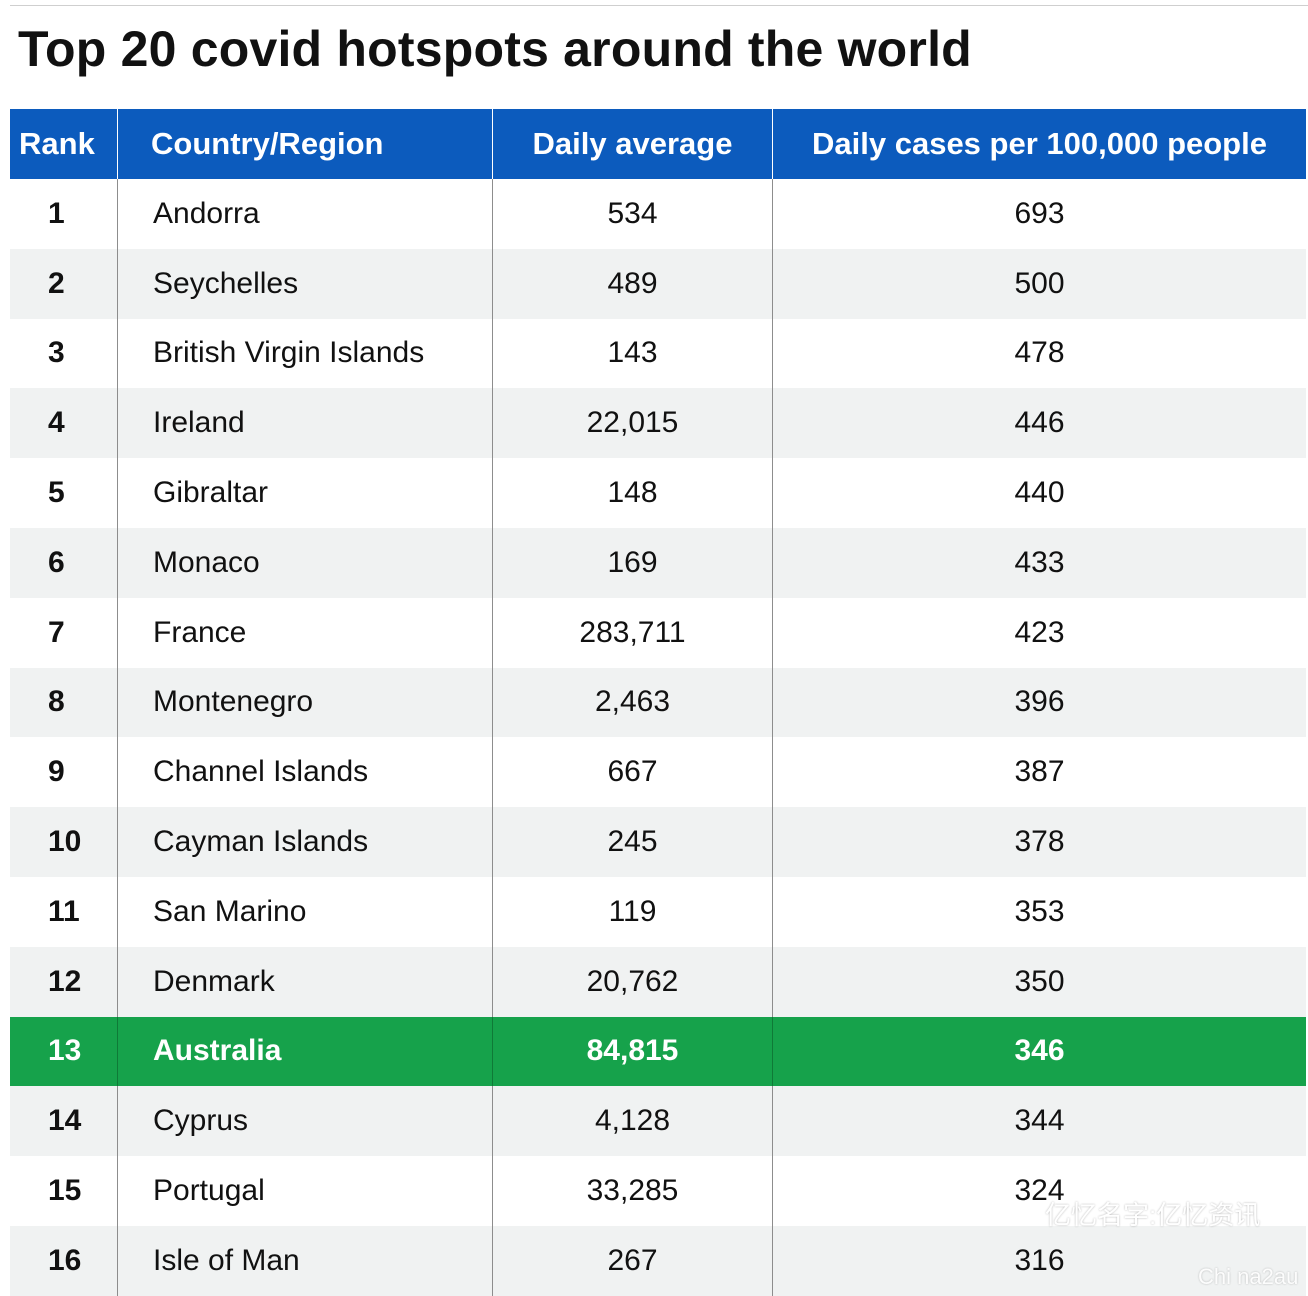 The image size is (1308, 1296). I want to click on per-100k-cell: 346, so click(1039, 1051).